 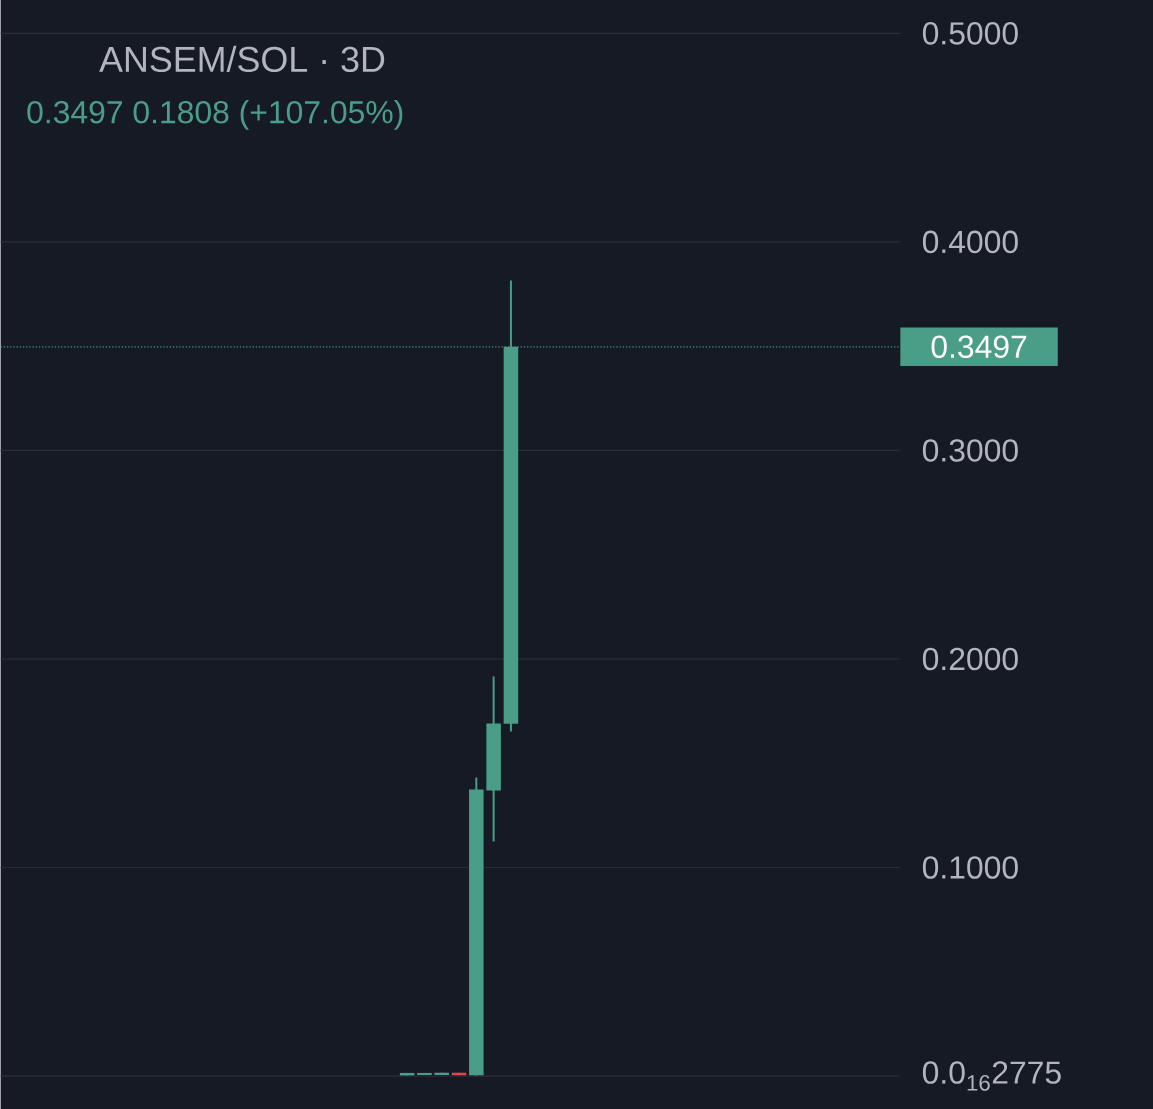 I want to click on y-tick-label: 0.1000, so click(x=970, y=867).